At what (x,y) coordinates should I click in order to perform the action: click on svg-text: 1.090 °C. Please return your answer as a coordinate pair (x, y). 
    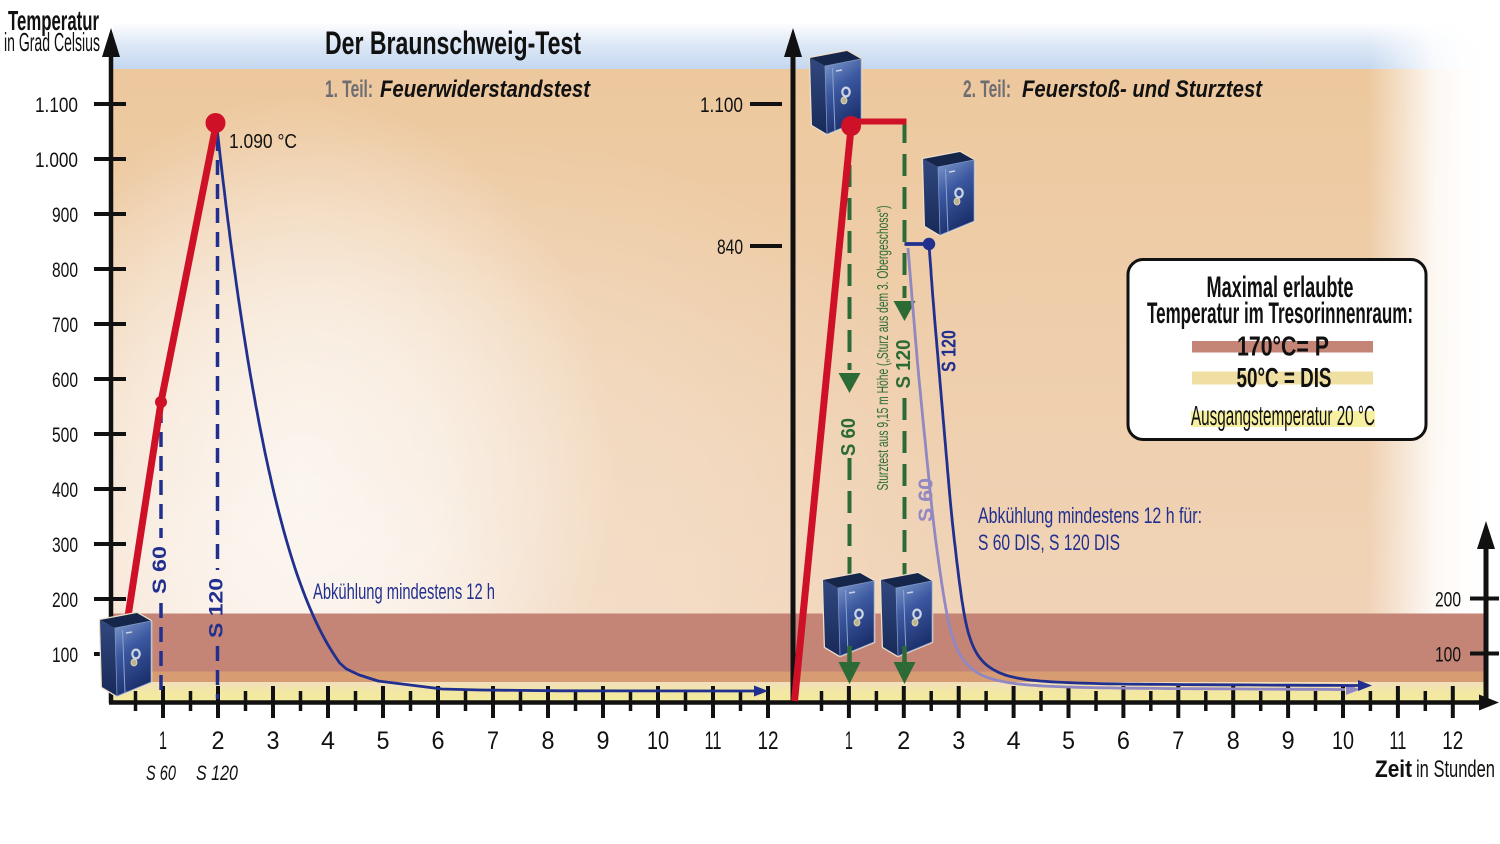
    Looking at the image, I should click on (263, 142).